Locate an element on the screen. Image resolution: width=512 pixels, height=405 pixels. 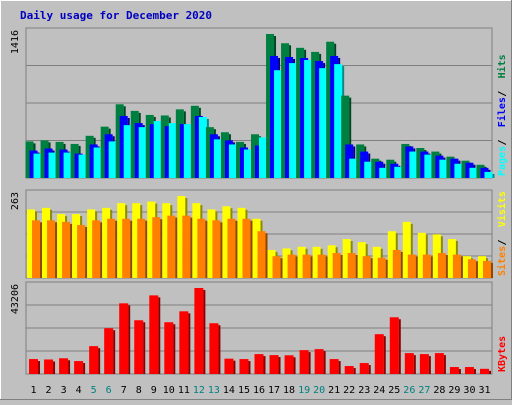
bar-sites-day-10-shade is located at coordinates (176, 247).